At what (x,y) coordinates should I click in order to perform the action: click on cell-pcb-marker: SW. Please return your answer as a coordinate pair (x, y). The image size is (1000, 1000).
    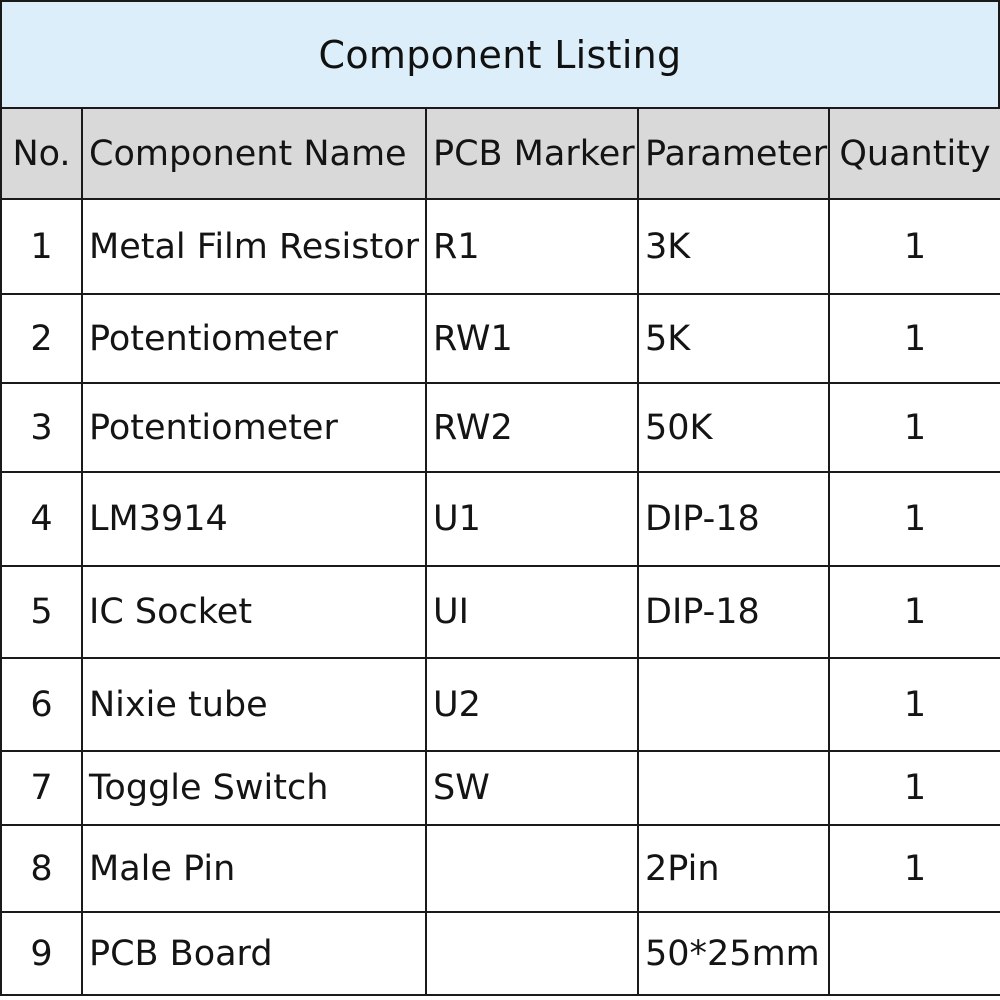
    Looking at the image, I should click on (532, 788).